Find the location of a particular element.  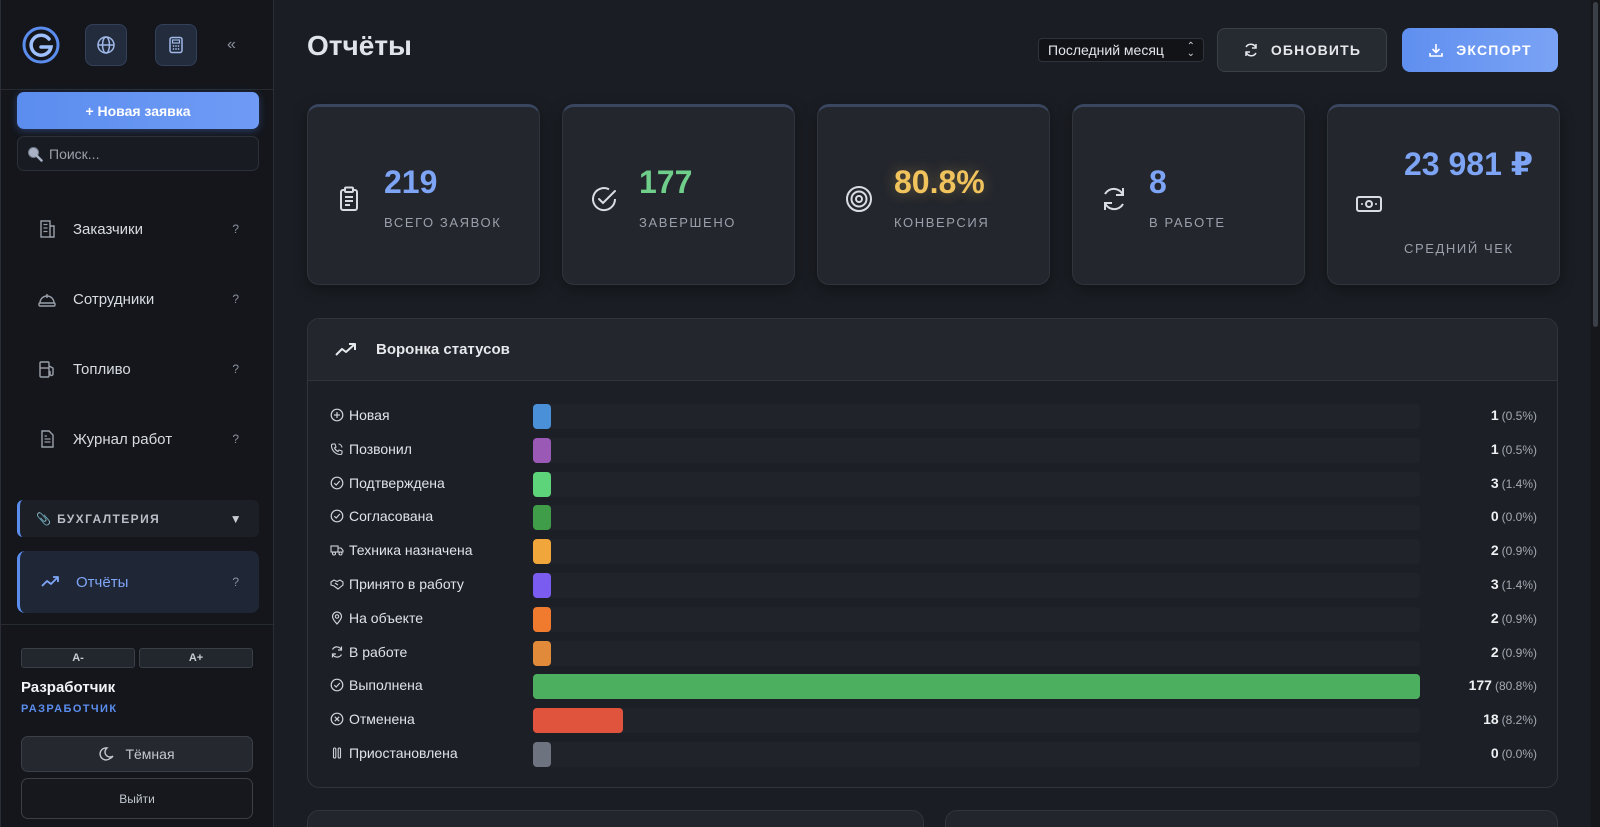

status-percent: (1.4%) is located at coordinates (1519, 585).